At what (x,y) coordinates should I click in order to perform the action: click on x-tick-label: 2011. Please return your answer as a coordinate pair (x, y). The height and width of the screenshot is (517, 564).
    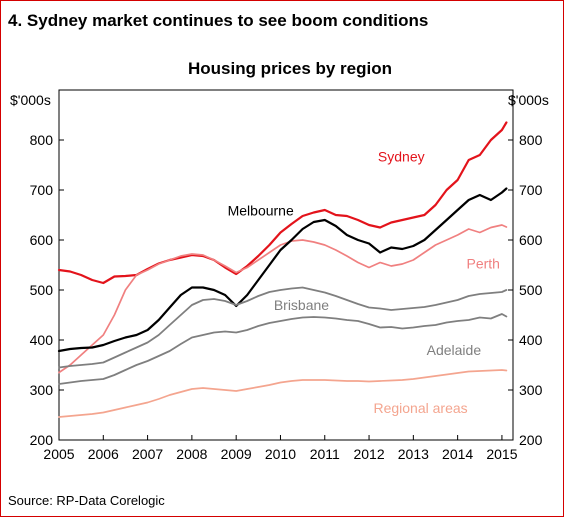
    Looking at the image, I should click on (325, 454).